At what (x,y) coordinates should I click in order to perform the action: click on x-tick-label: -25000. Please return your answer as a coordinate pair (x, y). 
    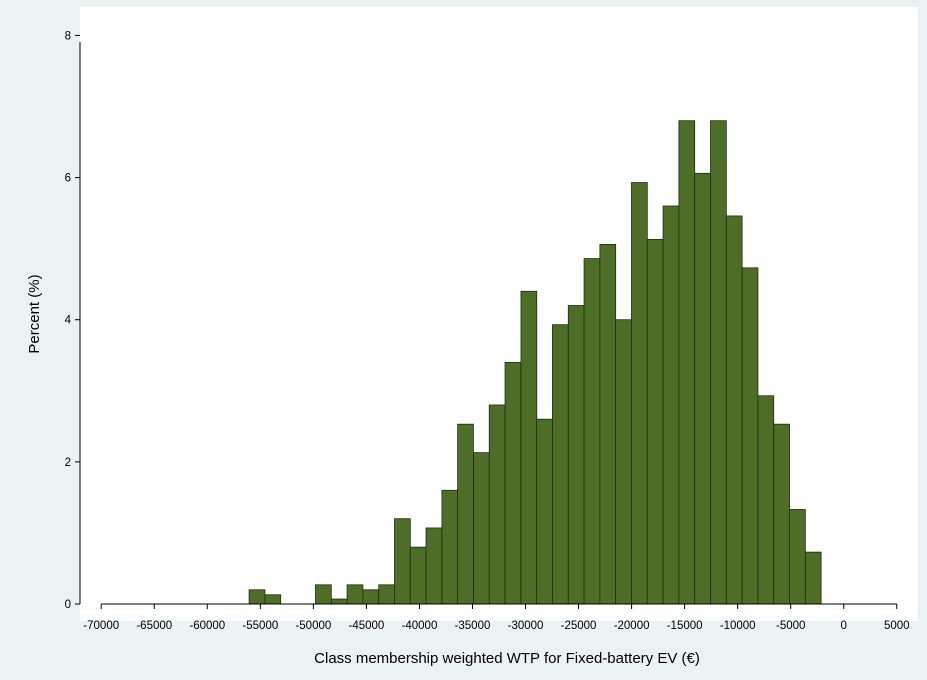
    Looking at the image, I should click on (579, 626).